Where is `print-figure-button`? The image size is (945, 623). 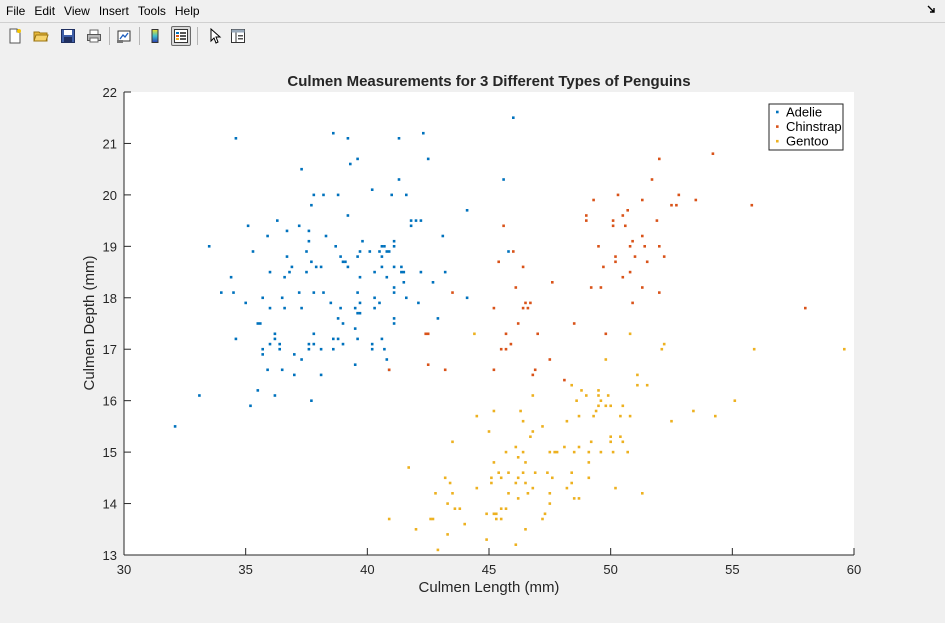
print-figure-button is located at coordinates (94, 36).